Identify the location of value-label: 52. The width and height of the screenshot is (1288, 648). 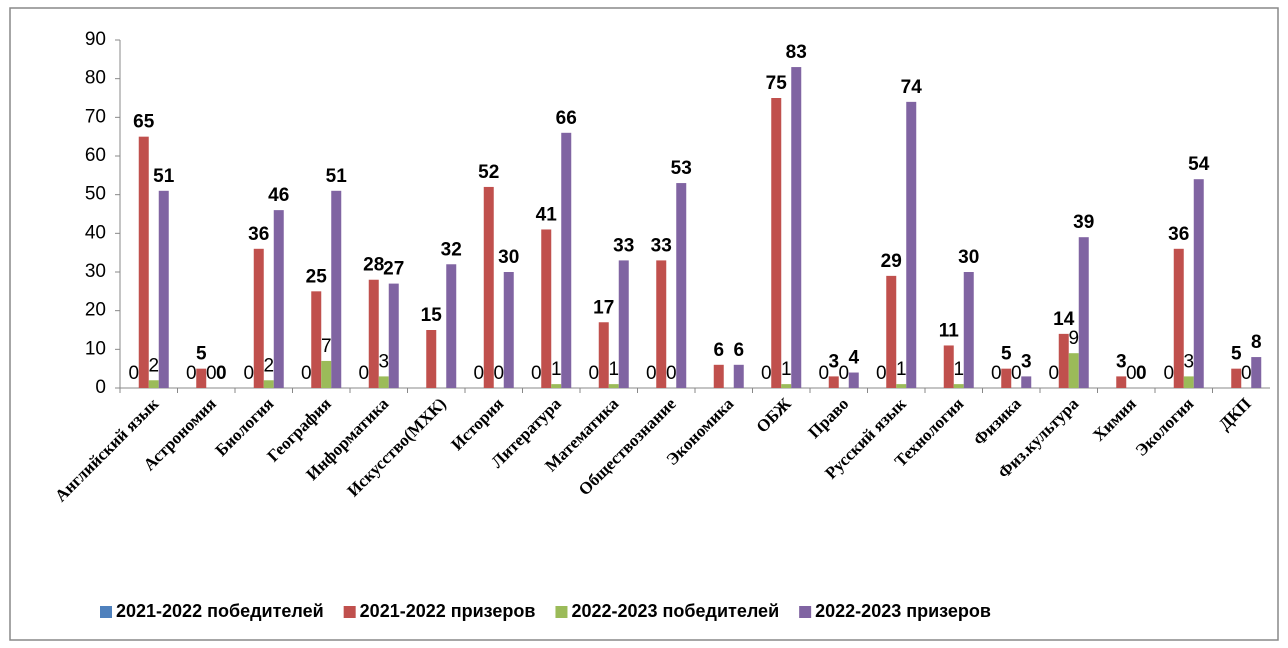
(488, 172).